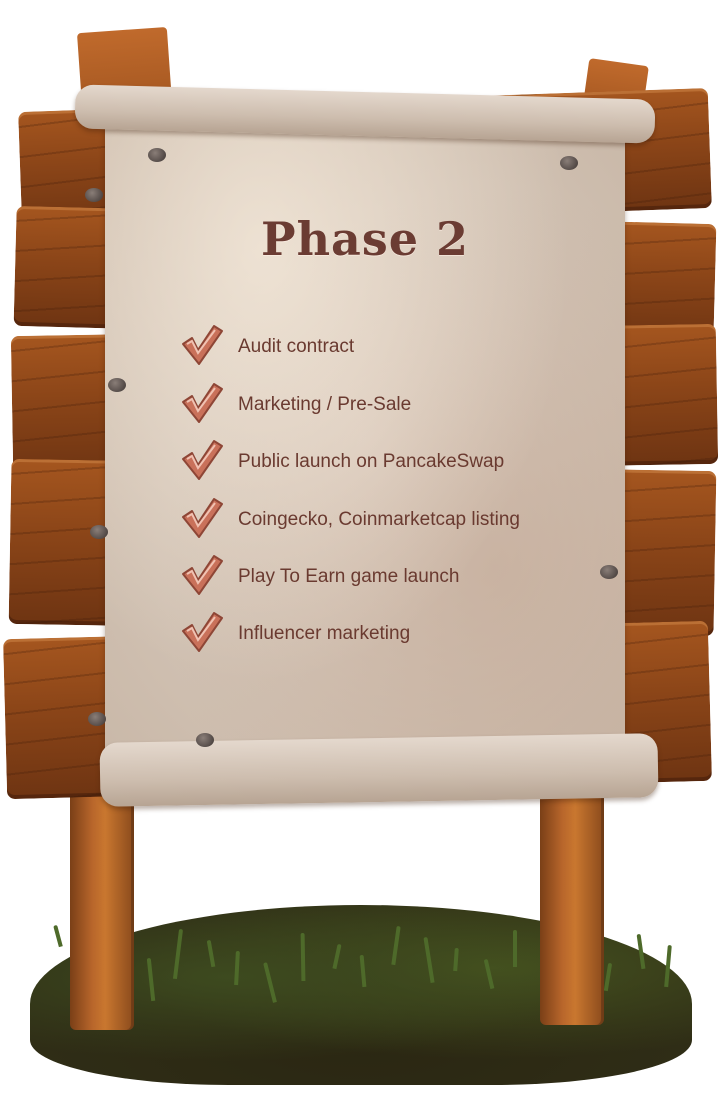 The image size is (728, 1094). I want to click on list-item: Public launch on PancakeSwap, so click(388, 460).